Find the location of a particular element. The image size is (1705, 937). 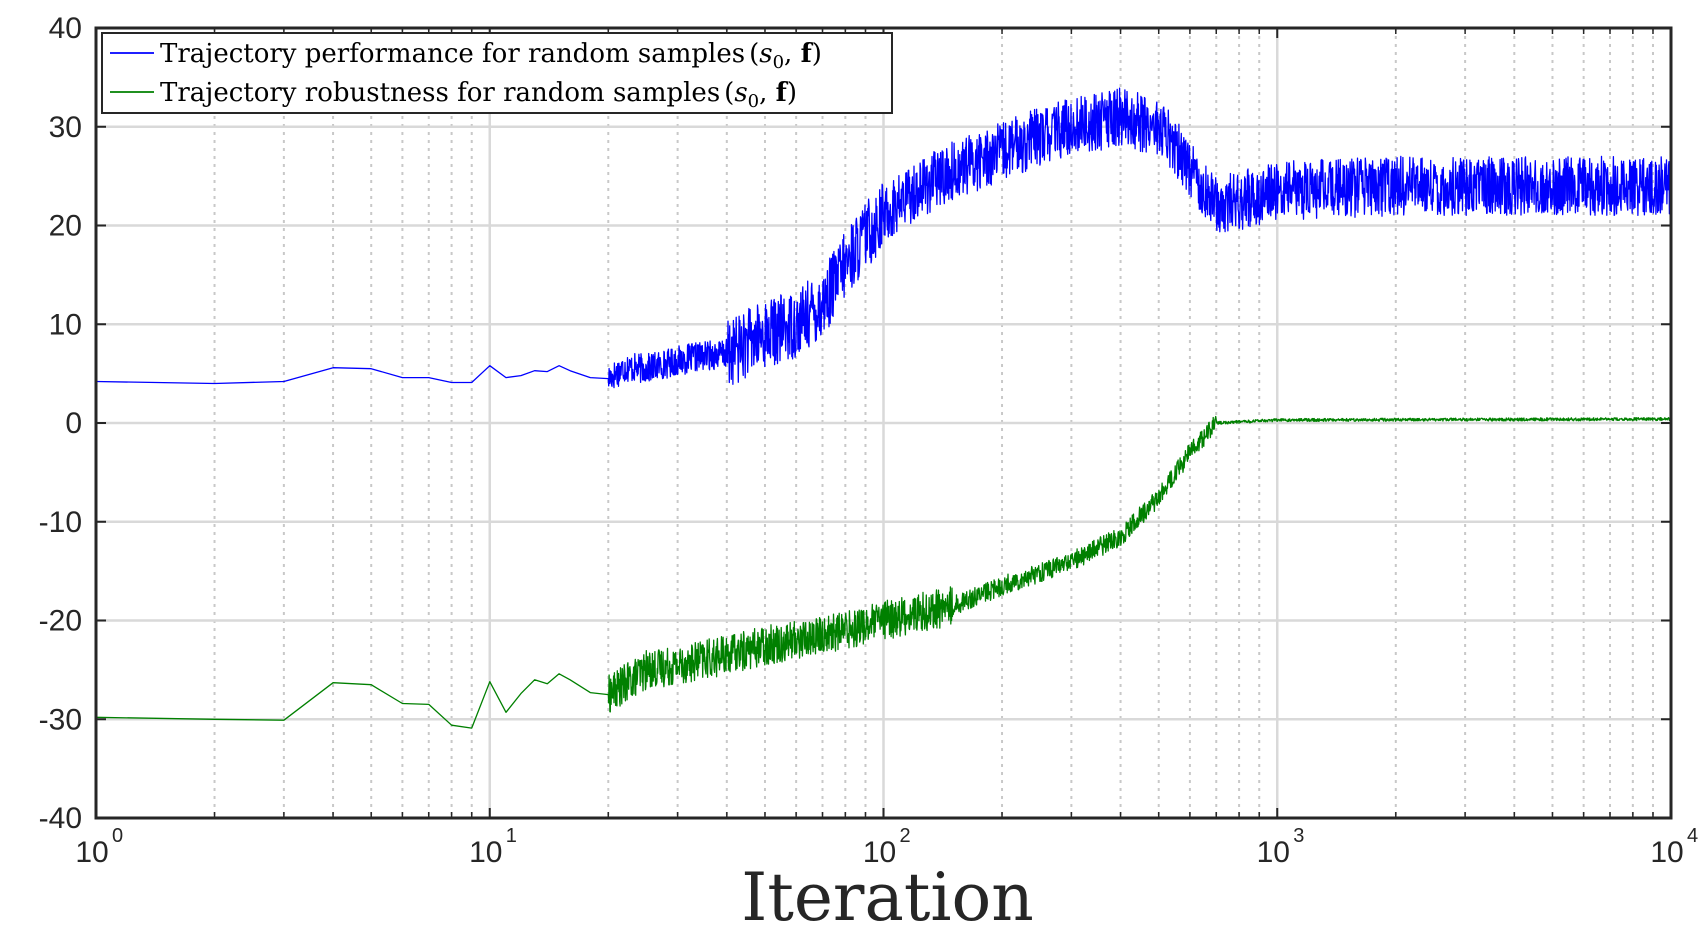

legend-box is located at coordinates (497, 73).